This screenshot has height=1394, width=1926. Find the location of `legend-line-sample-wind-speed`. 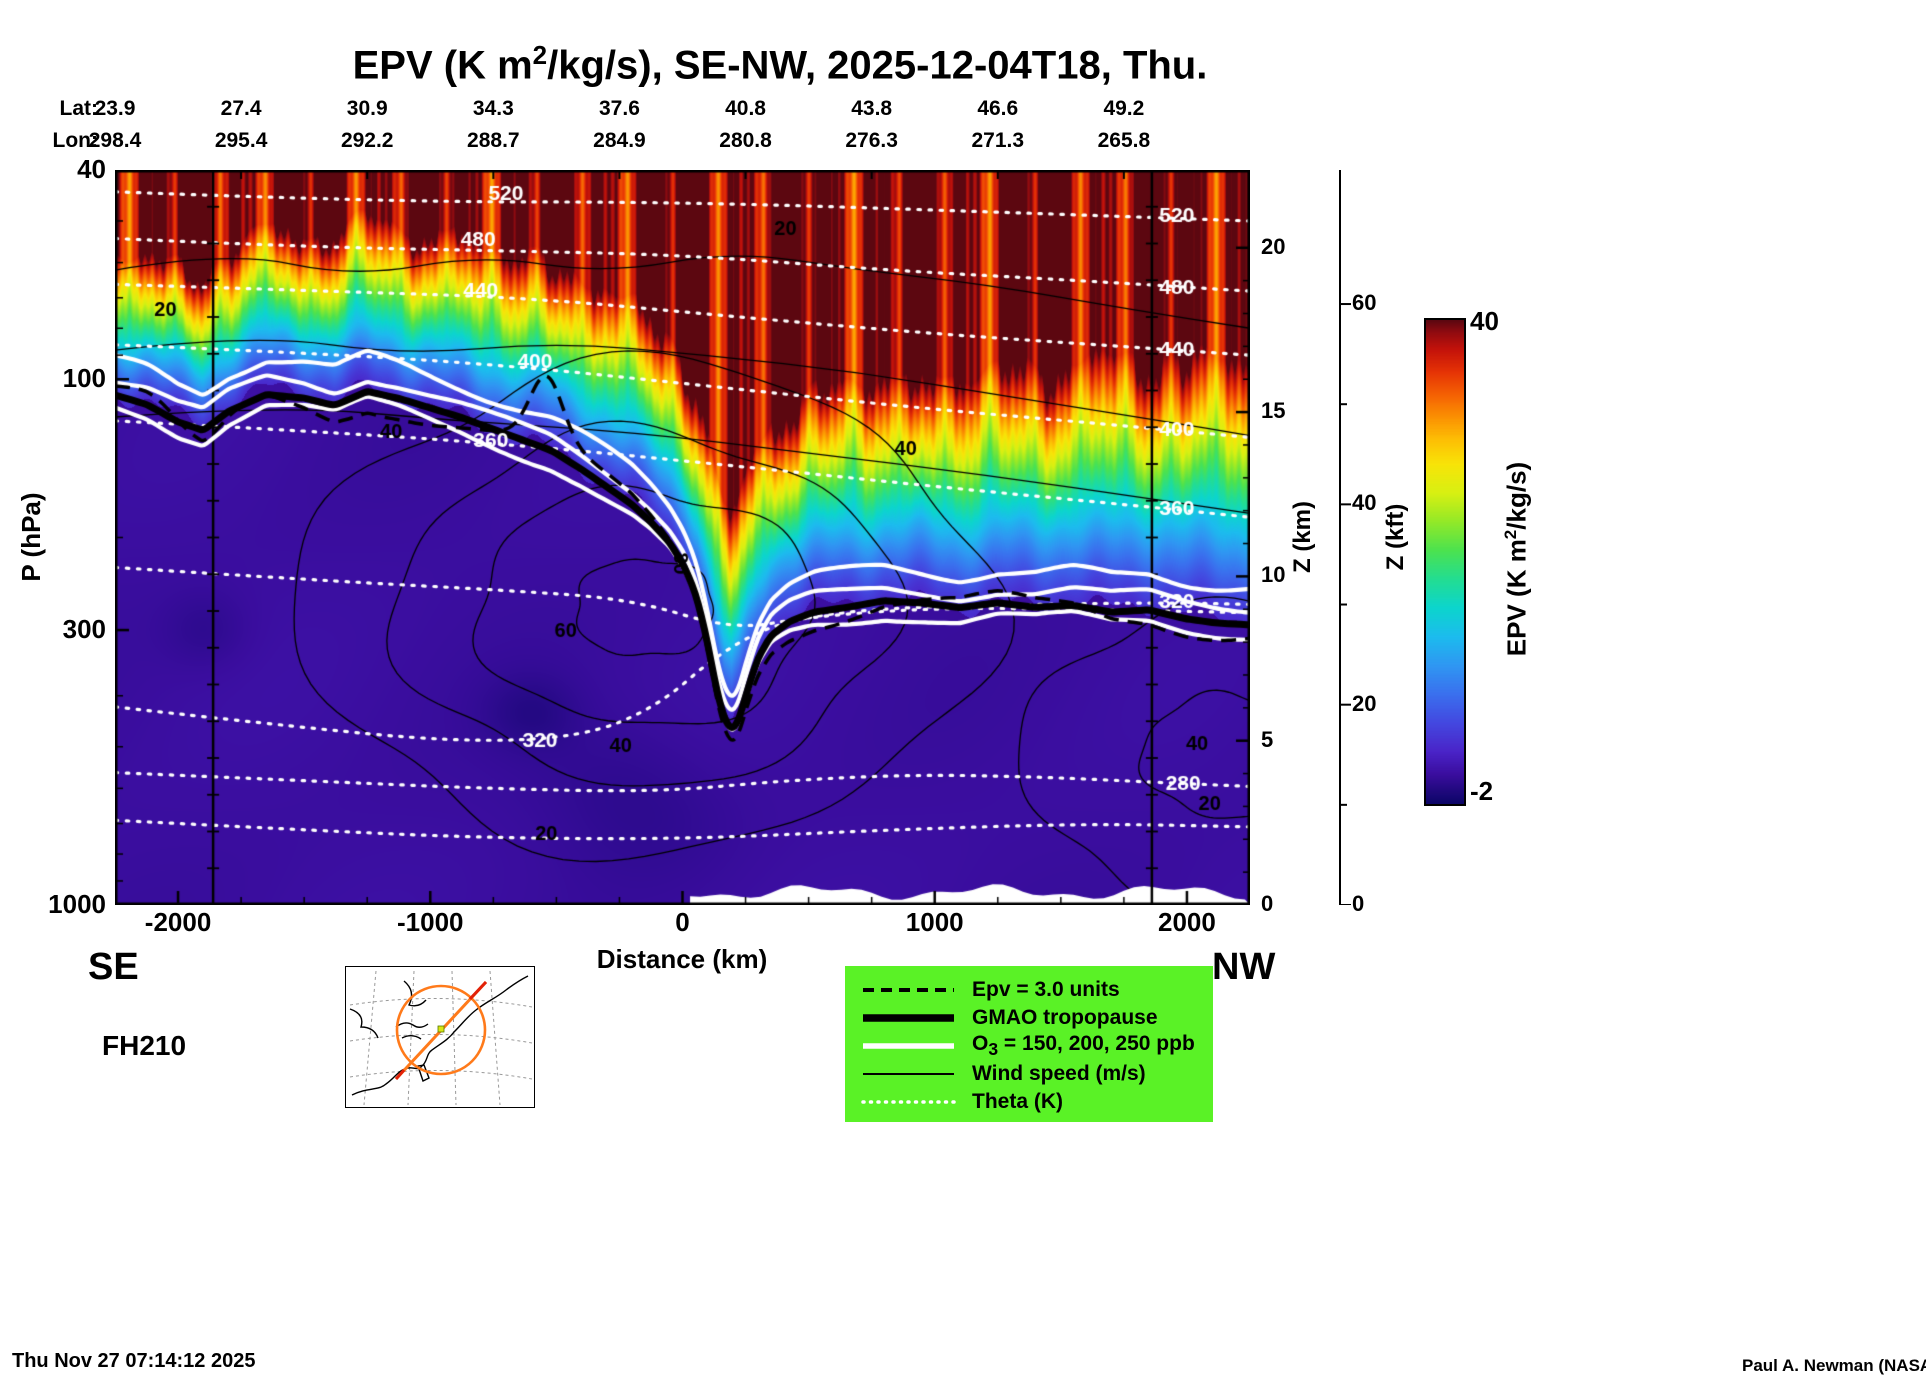

legend-line-sample-wind-speed is located at coordinates (908, 1074).